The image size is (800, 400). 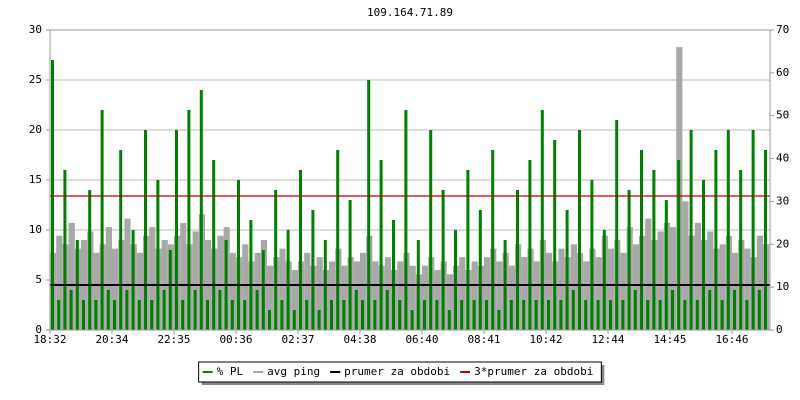 I want to click on y2-tick-label: 0, so click(x=779, y=329).